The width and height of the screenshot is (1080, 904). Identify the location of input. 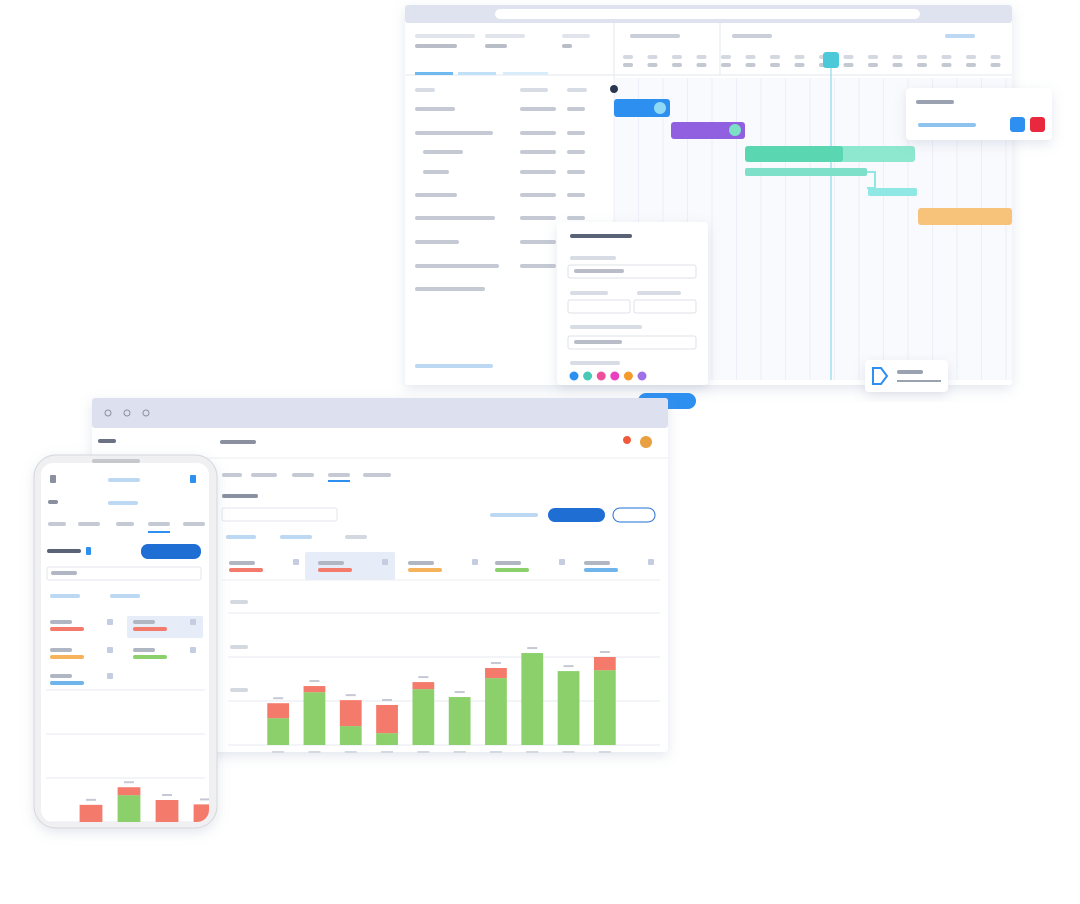
(599, 306).